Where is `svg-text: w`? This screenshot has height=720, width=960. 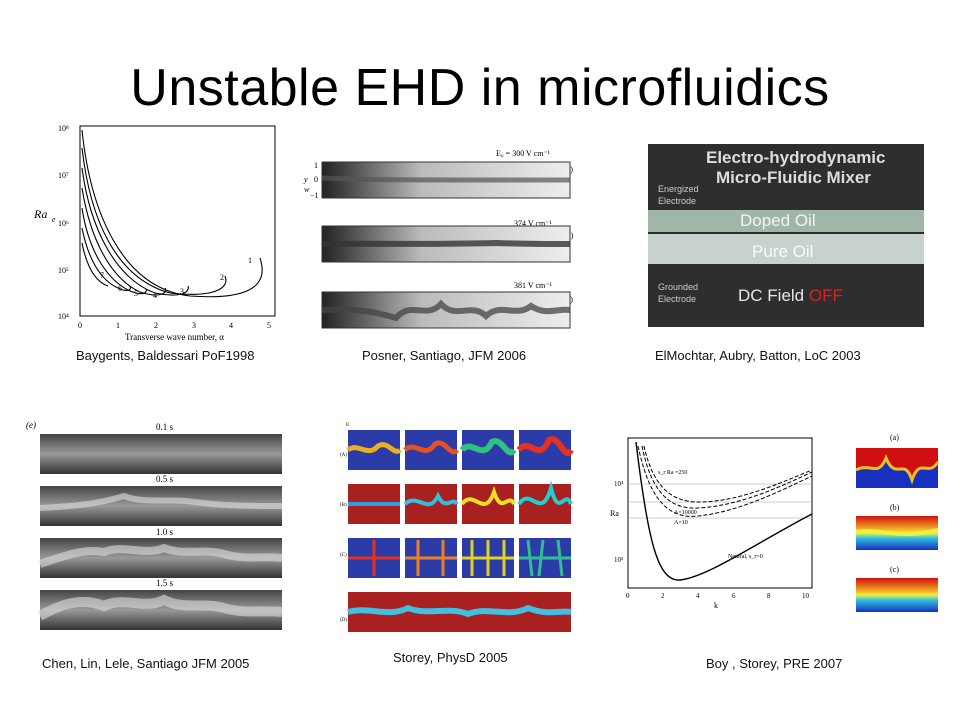 svg-text: w is located at coordinates (307, 189).